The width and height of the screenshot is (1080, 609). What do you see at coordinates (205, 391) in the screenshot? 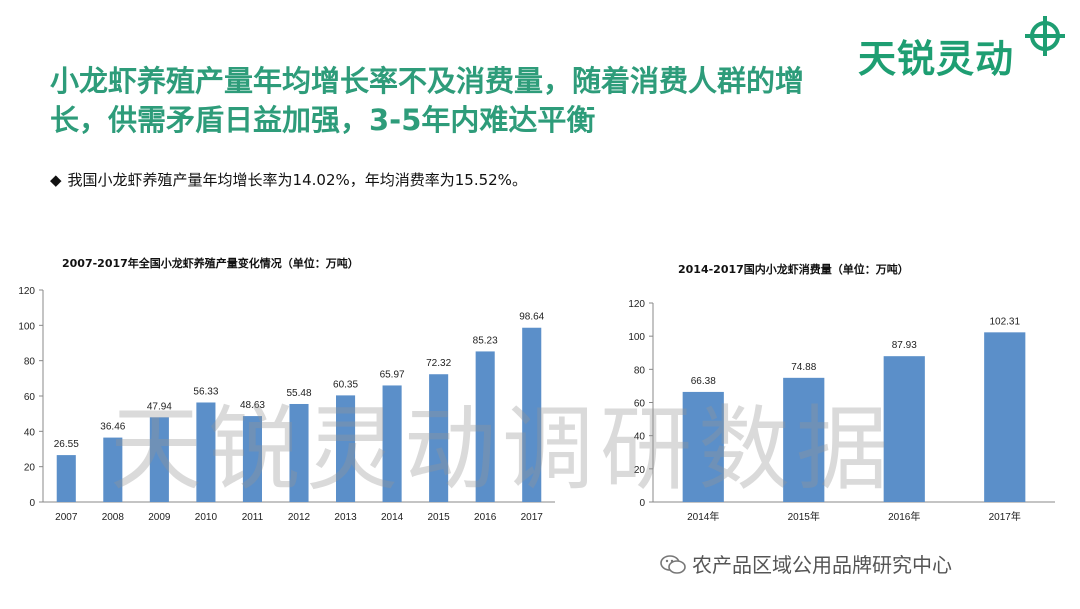
I see `data-label: 56.33` at bounding box center [205, 391].